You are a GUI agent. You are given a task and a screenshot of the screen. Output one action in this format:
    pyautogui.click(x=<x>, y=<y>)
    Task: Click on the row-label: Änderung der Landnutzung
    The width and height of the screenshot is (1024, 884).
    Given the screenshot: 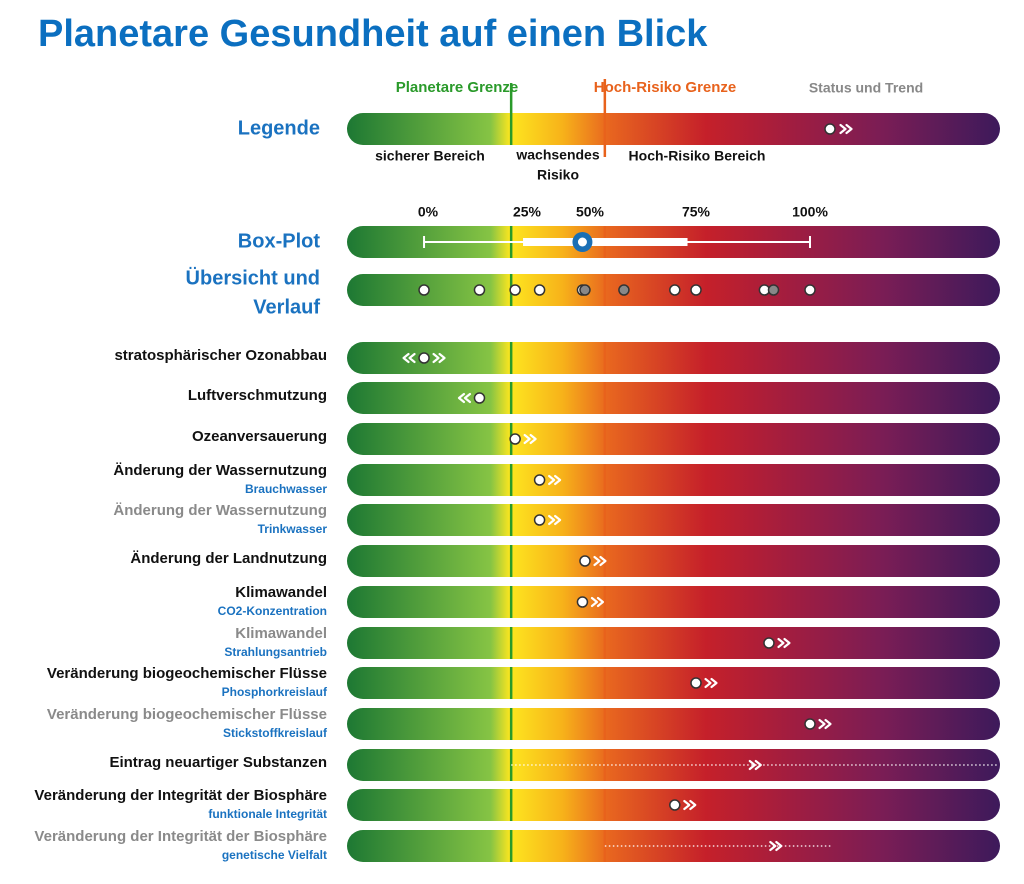 What is the action you would take?
    pyautogui.click(x=228, y=558)
    